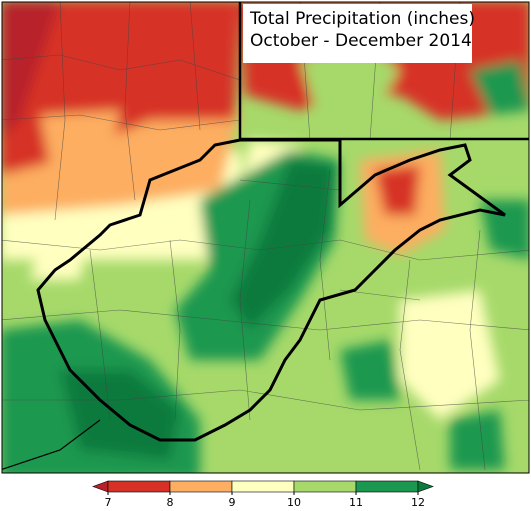 Image resolution: width=531 pixels, height=511 pixels. I want to click on title-box, so click(357, 33).